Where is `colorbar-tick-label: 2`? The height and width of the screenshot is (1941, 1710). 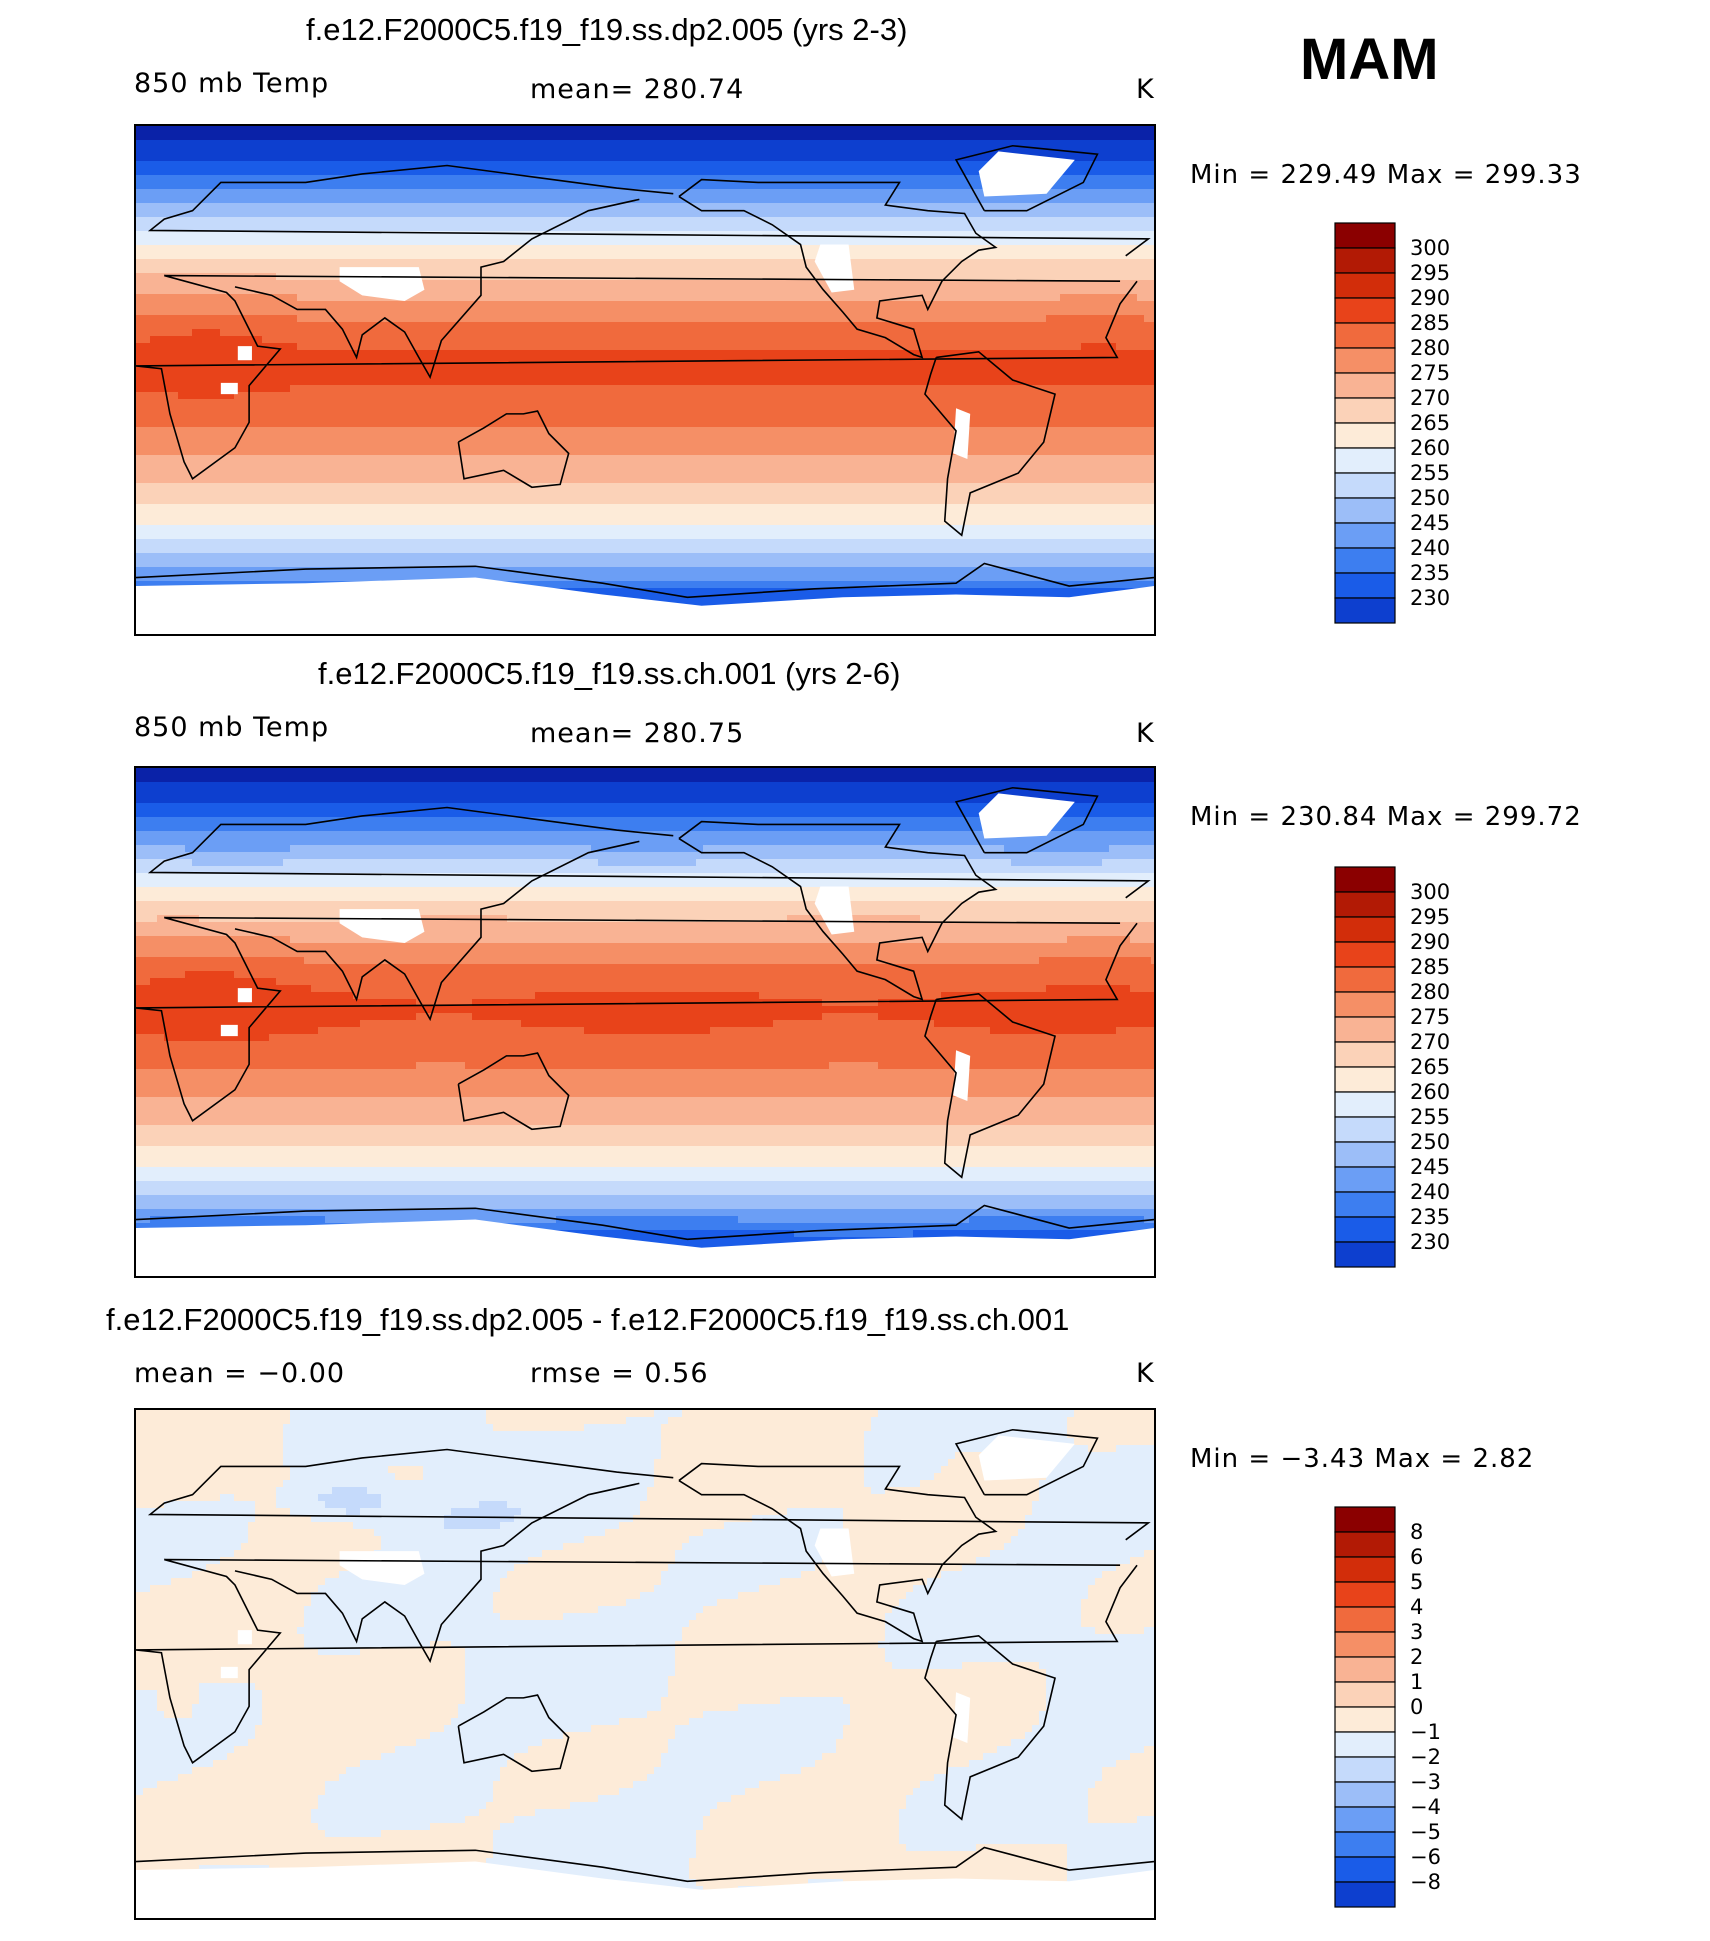 colorbar-tick-label: 2 is located at coordinates (1416, 1657).